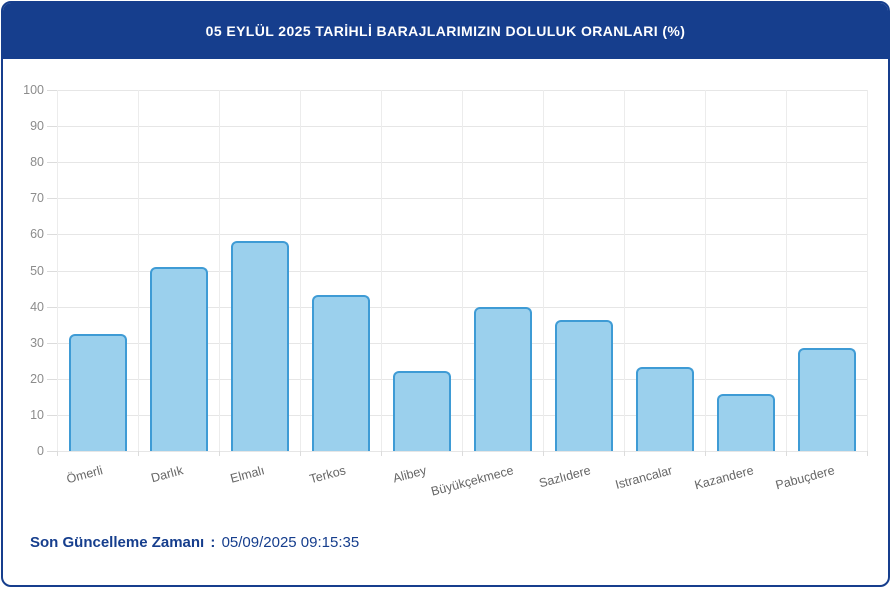  I want to click on x-axis-label: Kazandere, so click(723, 478).